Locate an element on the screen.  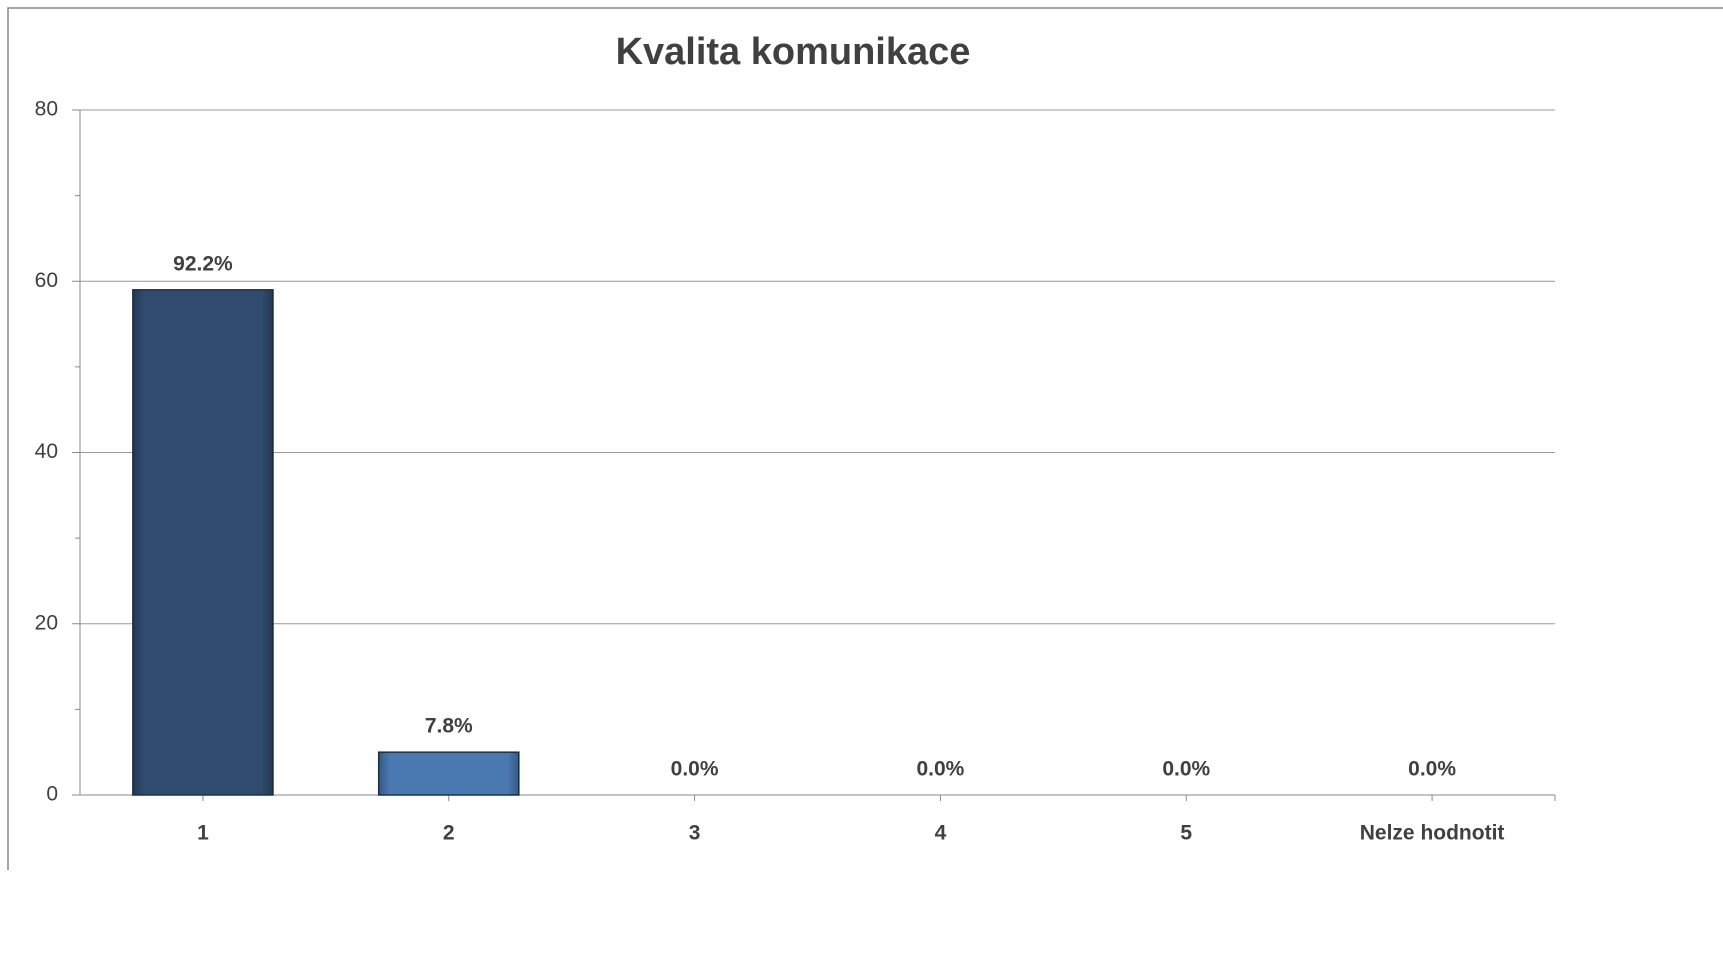
x-tick-label: 4 is located at coordinates (941, 833).